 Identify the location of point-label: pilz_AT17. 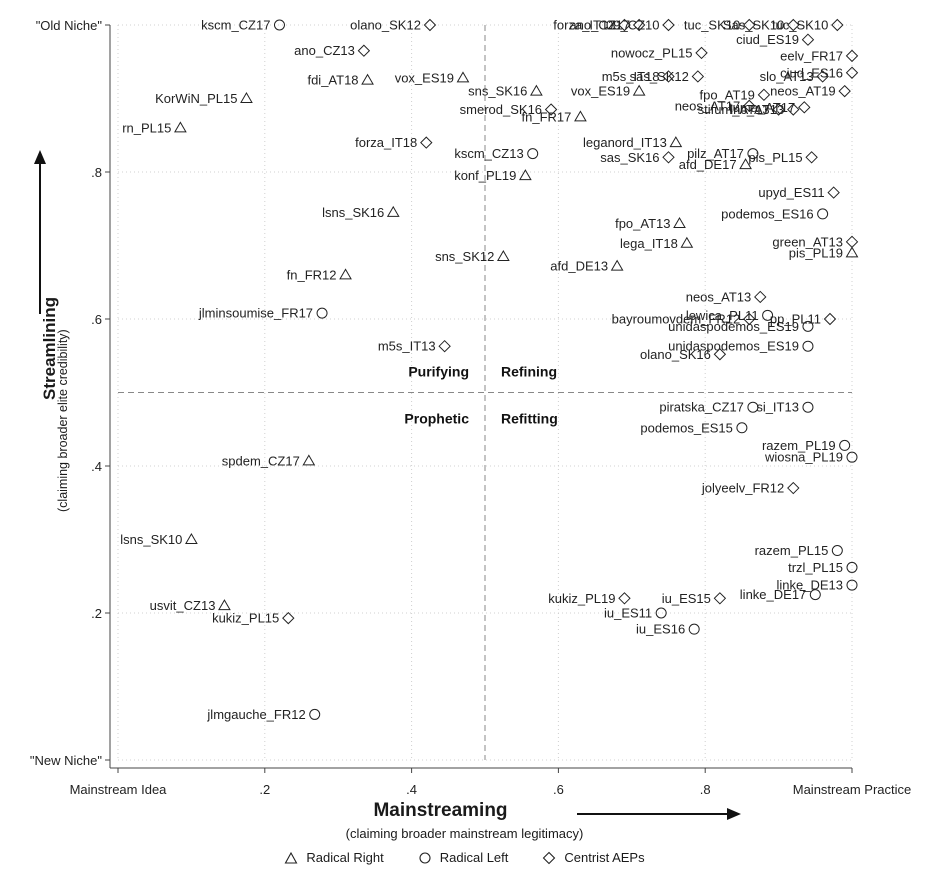
(715, 153).